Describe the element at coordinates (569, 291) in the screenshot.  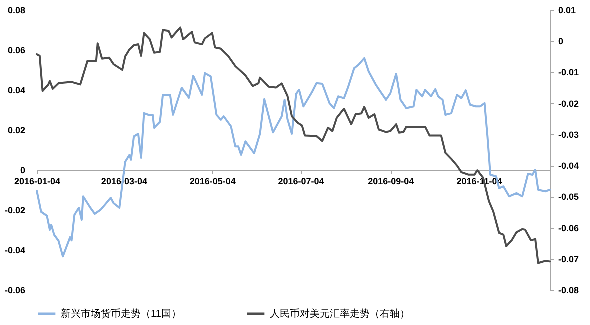
I see `y2-tick-label: -0.08` at that location.